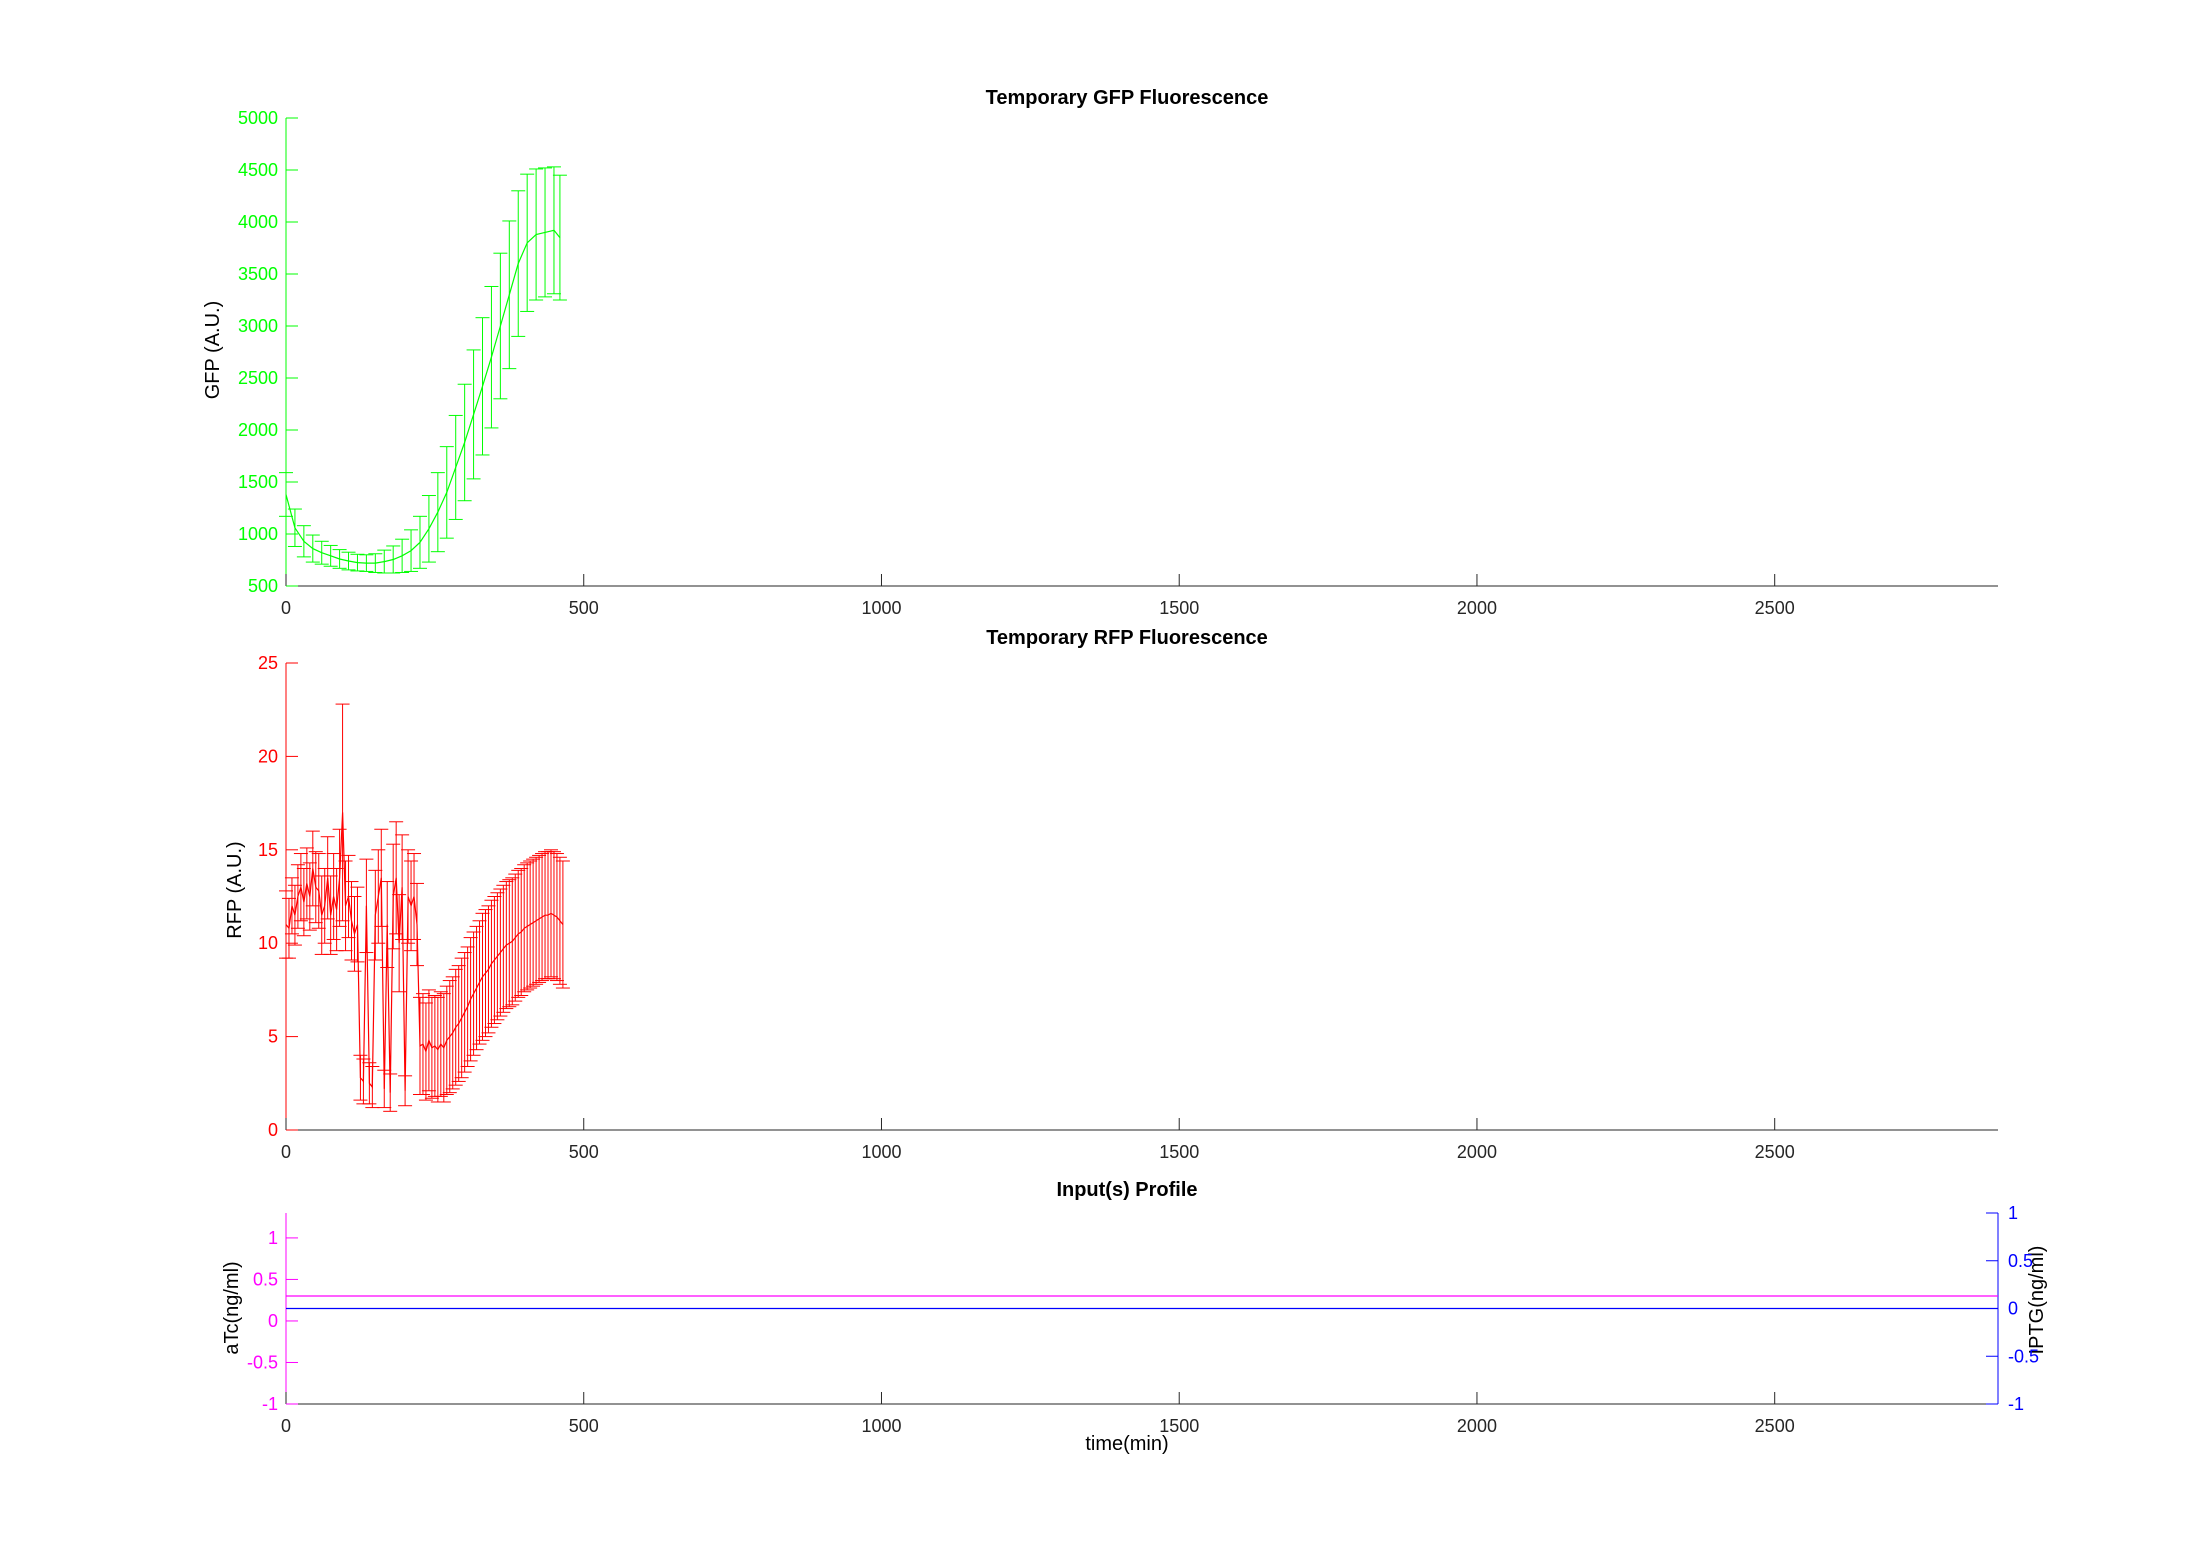 The width and height of the screenshot is (2187, 1563). What do you see at coordinates (273, 1037) in the screenshot?
I see `y-tick-label: 5` at bounding box center [273, 1037].